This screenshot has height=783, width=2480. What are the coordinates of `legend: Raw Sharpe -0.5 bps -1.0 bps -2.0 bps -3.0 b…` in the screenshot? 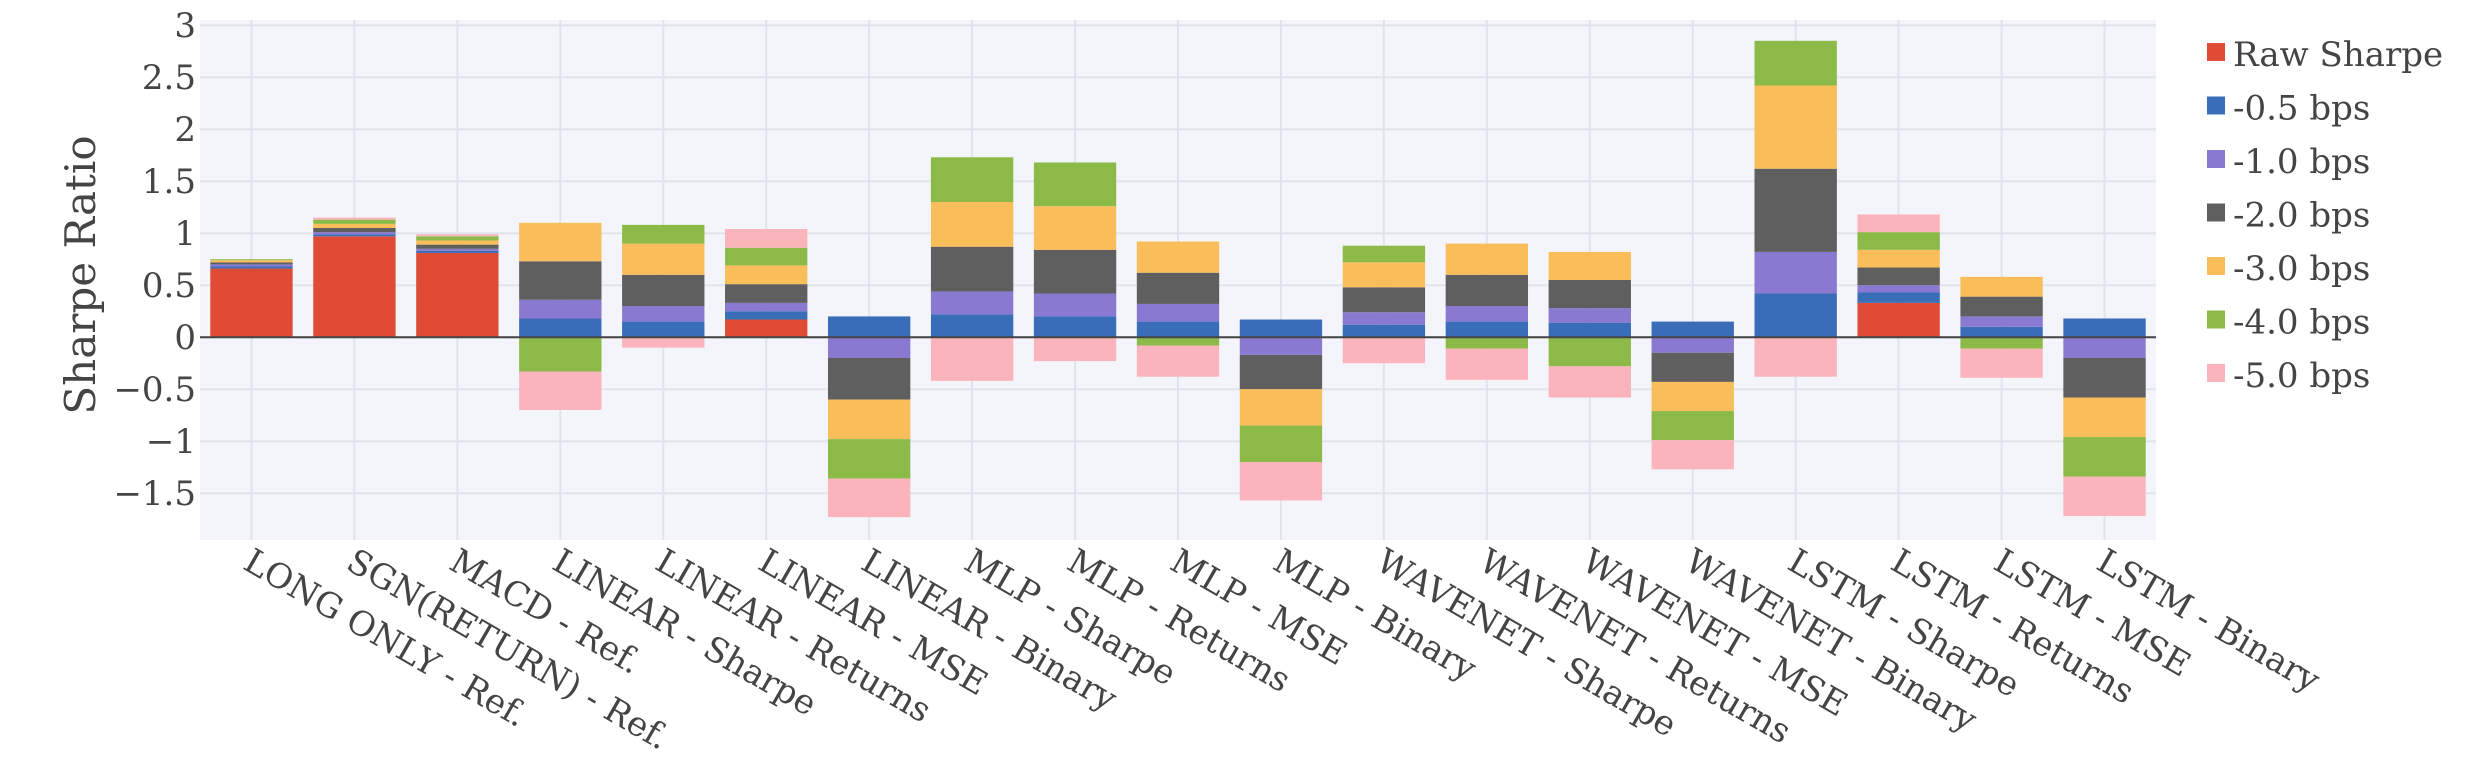 It's located at (2325, 215).